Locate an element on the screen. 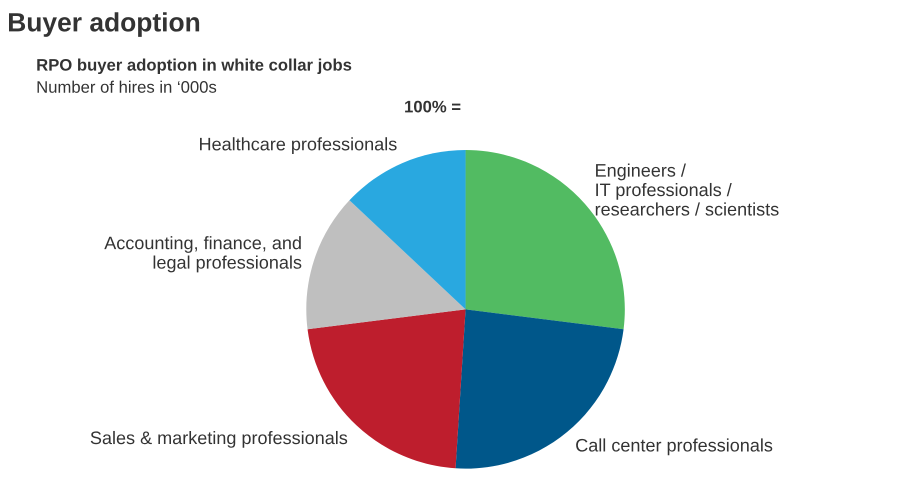  pie-slice is located at coordinates (386, 265).